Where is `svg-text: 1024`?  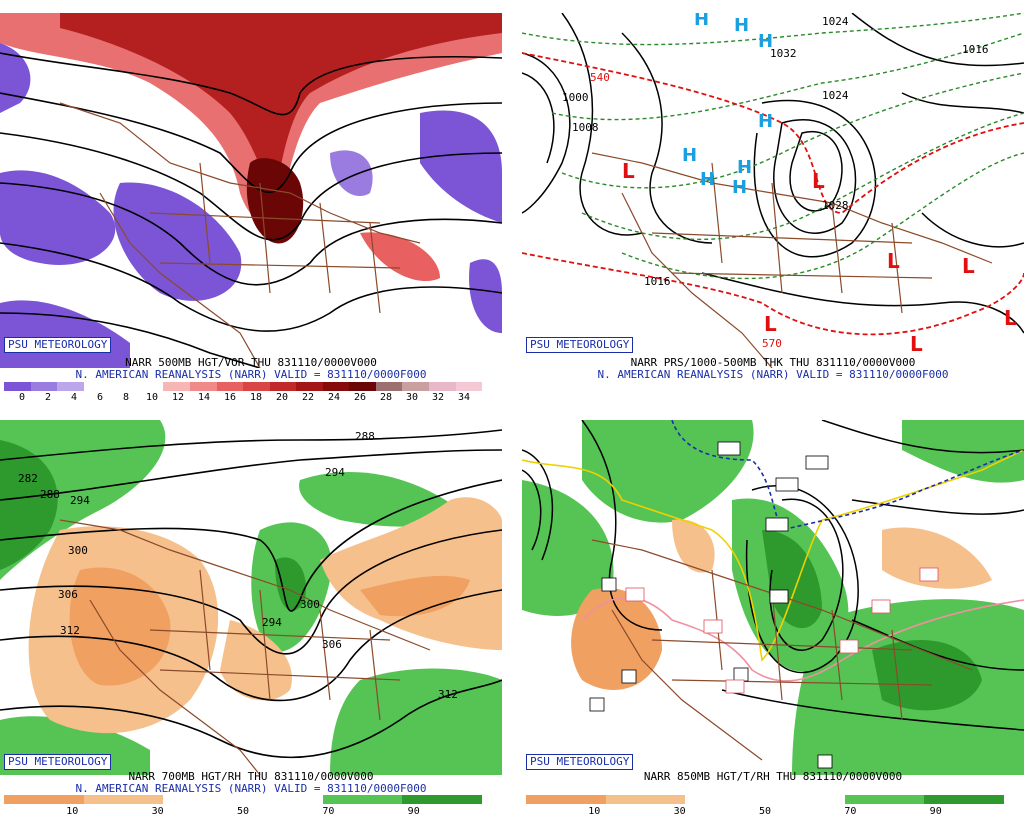 svg-text: 1024 is located at coordinates (835, 95).